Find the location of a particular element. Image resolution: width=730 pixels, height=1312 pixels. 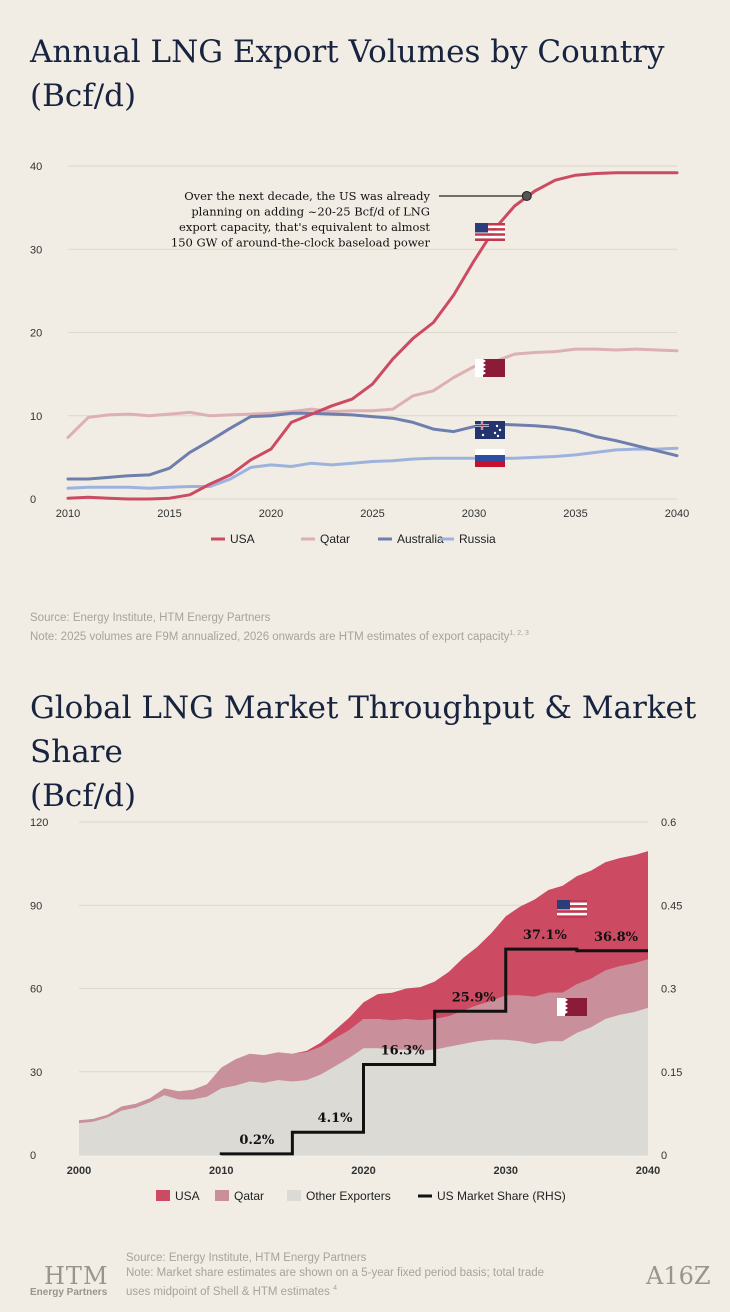

chart1-xtick-label: 2025 is located at coordinates (372, 514).